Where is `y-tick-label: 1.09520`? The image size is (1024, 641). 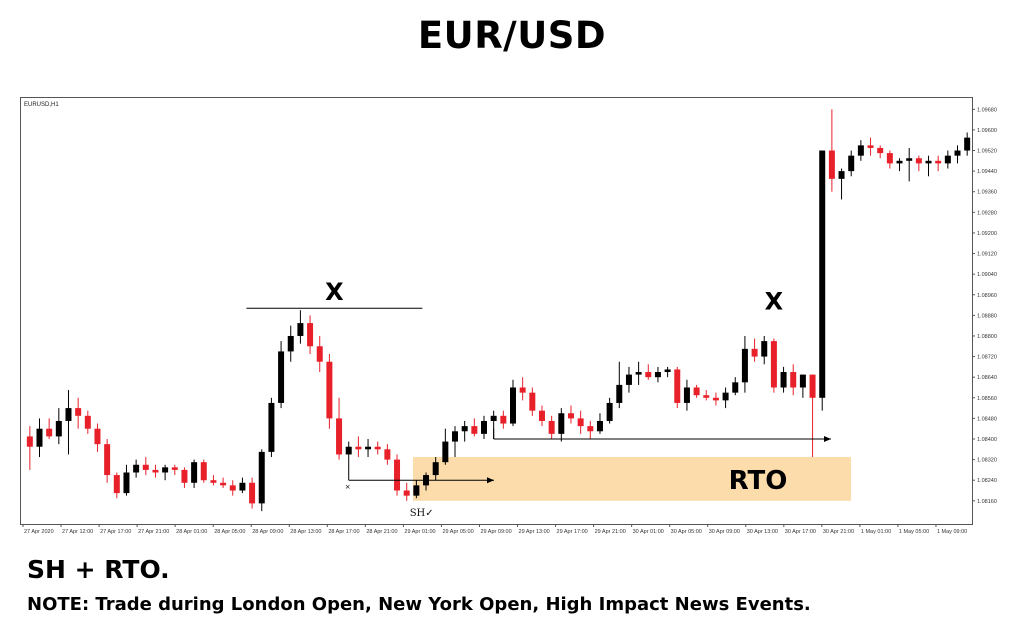 y-tick-label: 1.09520 is located at coordinates (987, 152).